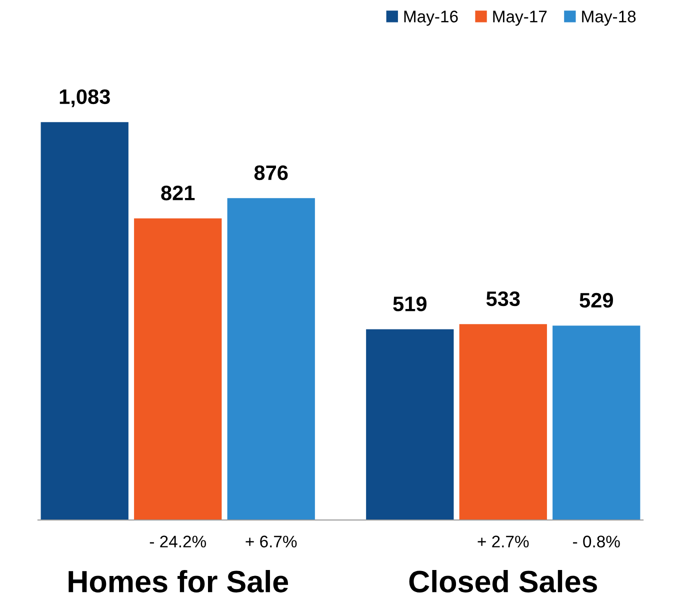  I want to click on data-label: 519, so click(409, 304).